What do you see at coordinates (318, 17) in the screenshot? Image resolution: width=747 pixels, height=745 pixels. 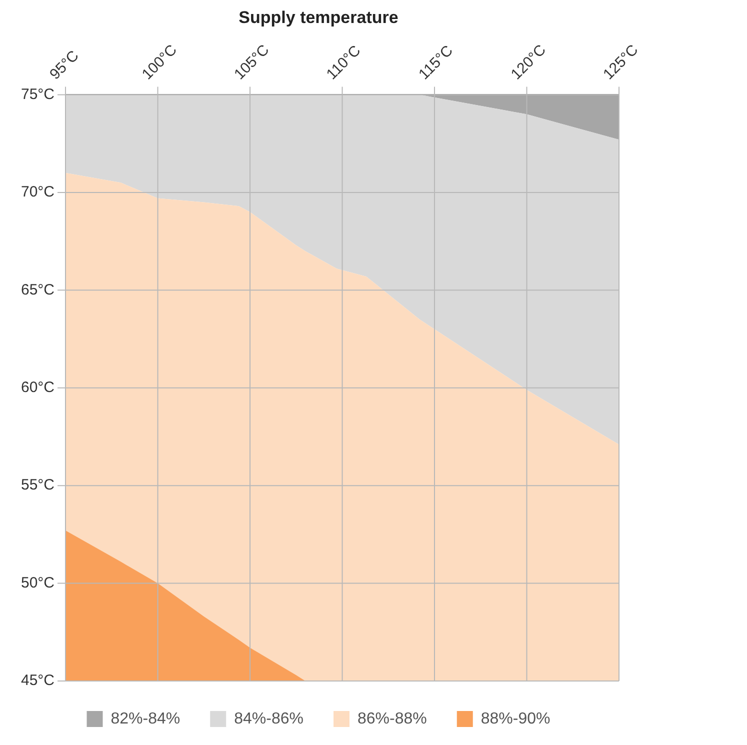 I see `chart-title: Supply temperature` at bounding box center [318, 17].